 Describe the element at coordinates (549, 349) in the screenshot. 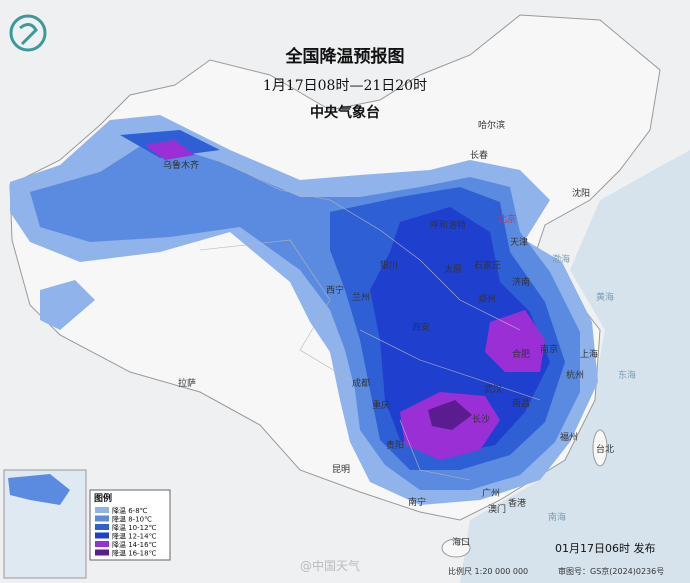

I see `city: 南京` at that location.